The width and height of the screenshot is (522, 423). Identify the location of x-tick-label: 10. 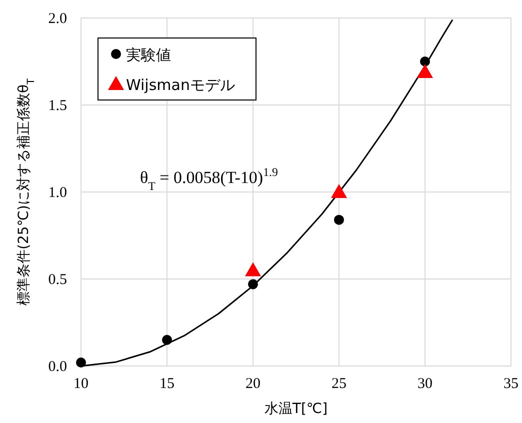
(81, 384).